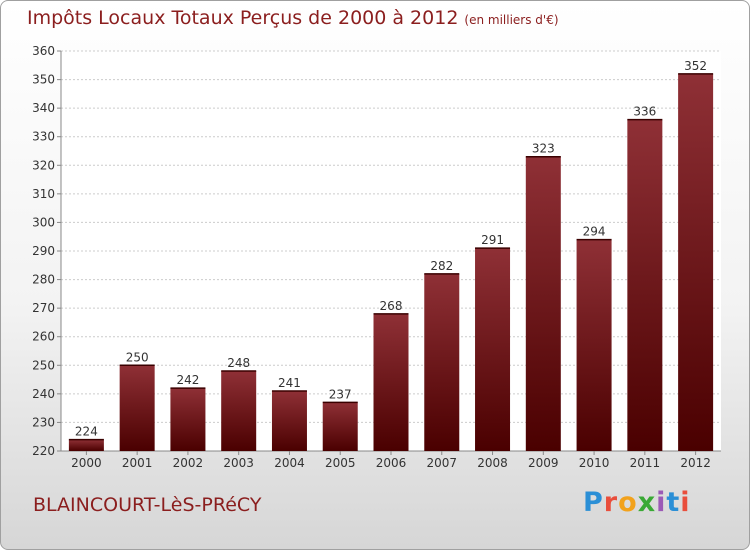 The height and width of the screenshot is (550, 750). I want to click on x-tick-label: 2007, so click(441, 463).